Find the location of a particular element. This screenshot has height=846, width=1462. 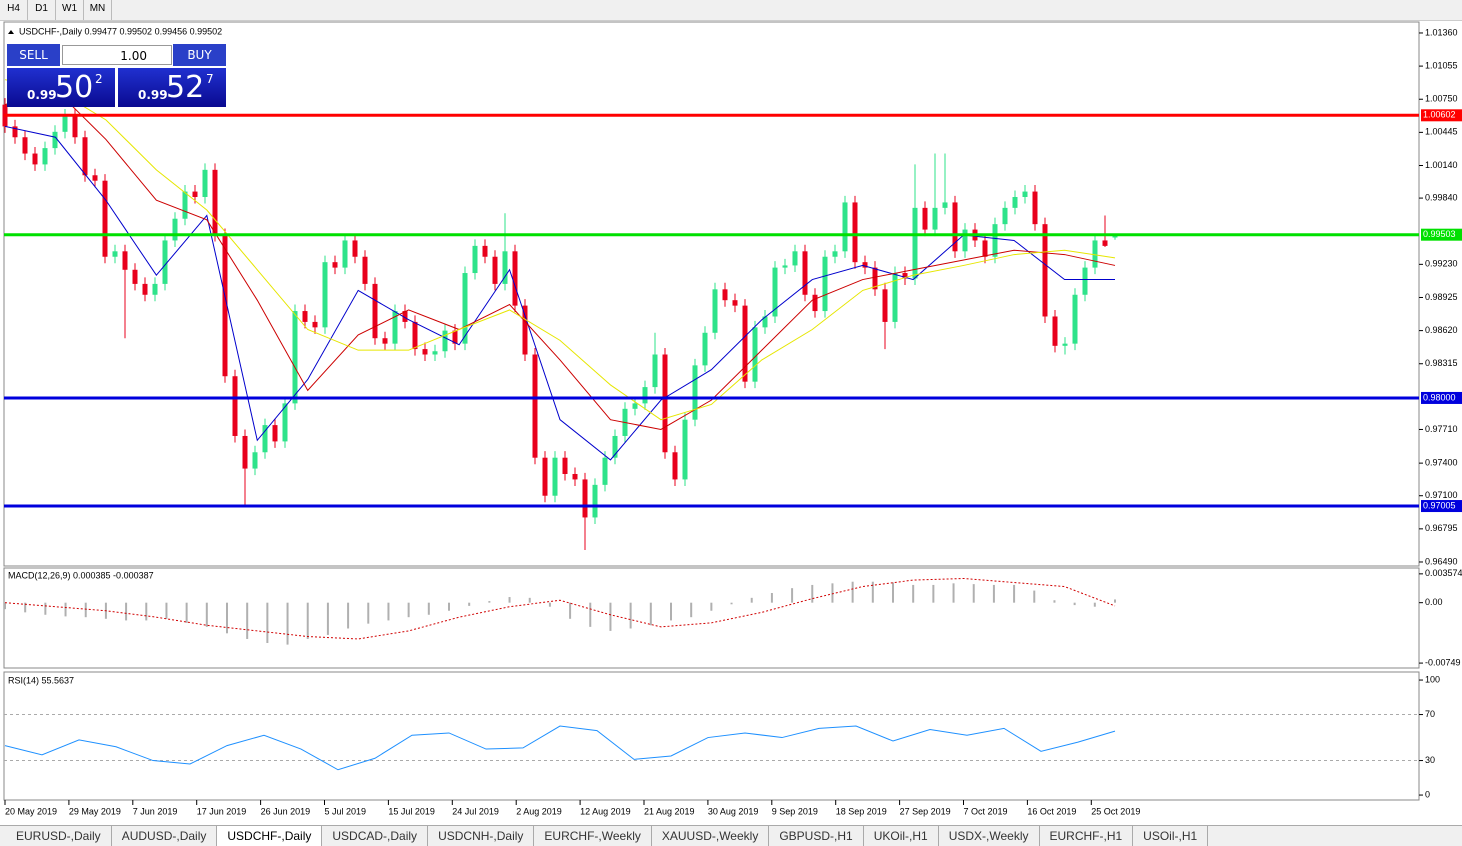

chart-tab: USDCAD-,Daily is located at coordinates (375, 836).